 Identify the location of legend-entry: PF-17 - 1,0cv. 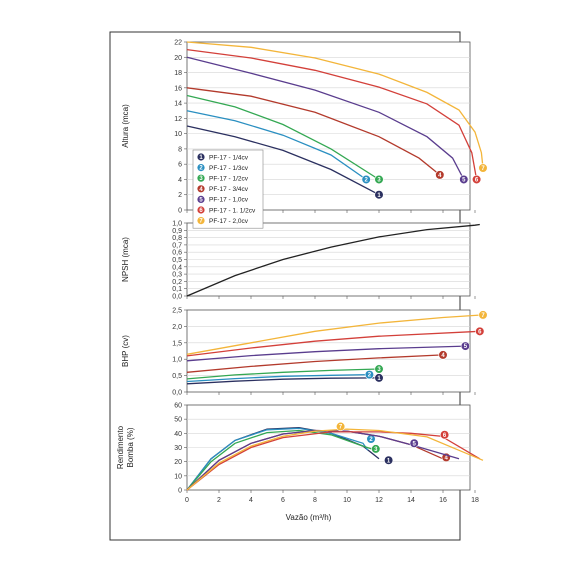
(229, 200).